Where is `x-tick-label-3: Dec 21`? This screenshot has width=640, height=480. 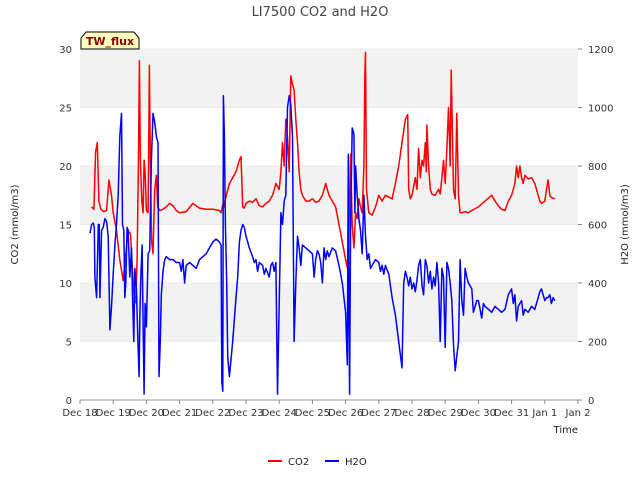 x-tick-label-3: Dec 21 is located at coordinates (179, 413).